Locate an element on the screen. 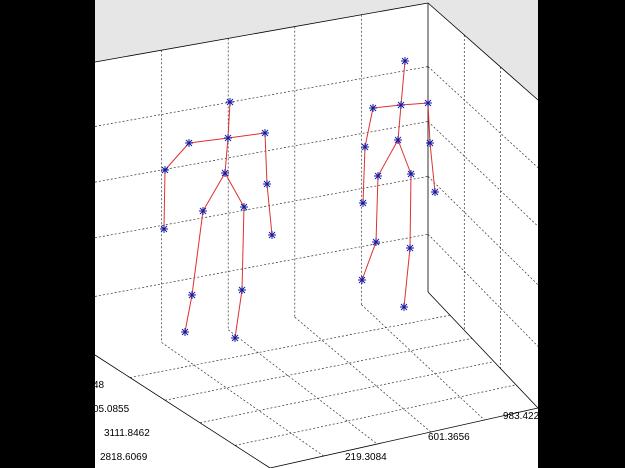 The height and width of the screenshot is (468, 625). top-gray is located at coordinates (261, 31).